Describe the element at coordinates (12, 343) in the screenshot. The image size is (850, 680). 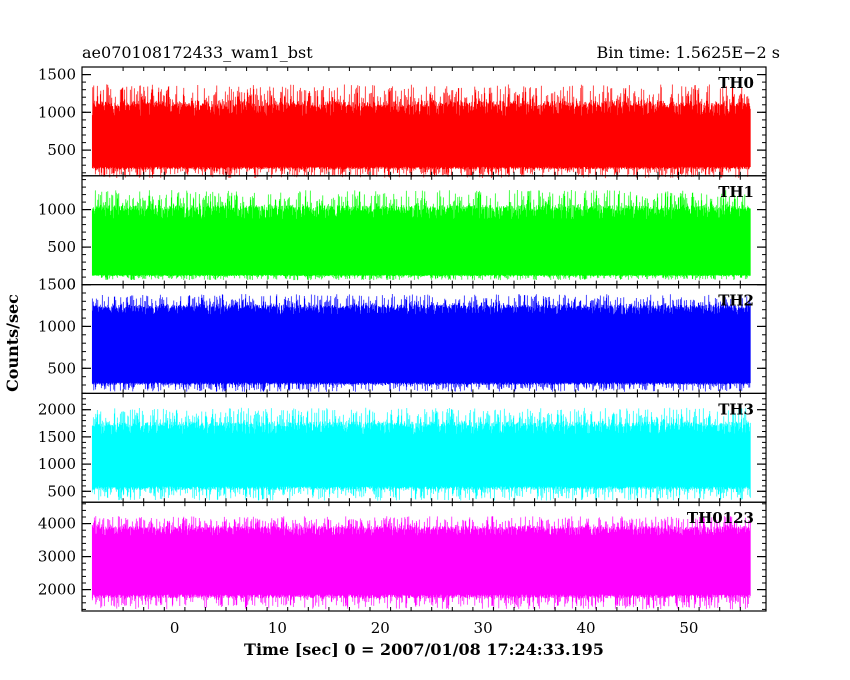
I see `y-axis-title: Counts/sec` at that location.